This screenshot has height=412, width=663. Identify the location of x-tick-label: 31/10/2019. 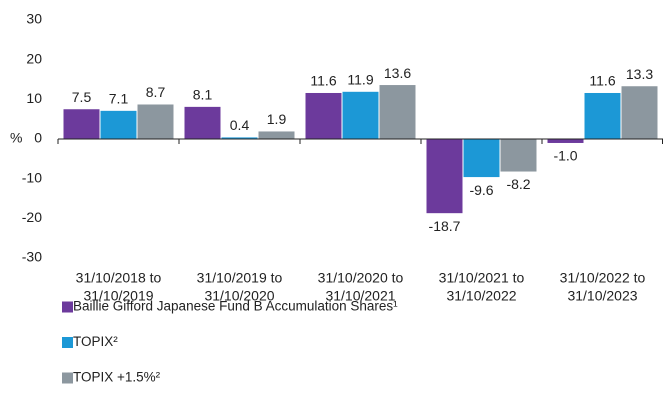
(118, 296).